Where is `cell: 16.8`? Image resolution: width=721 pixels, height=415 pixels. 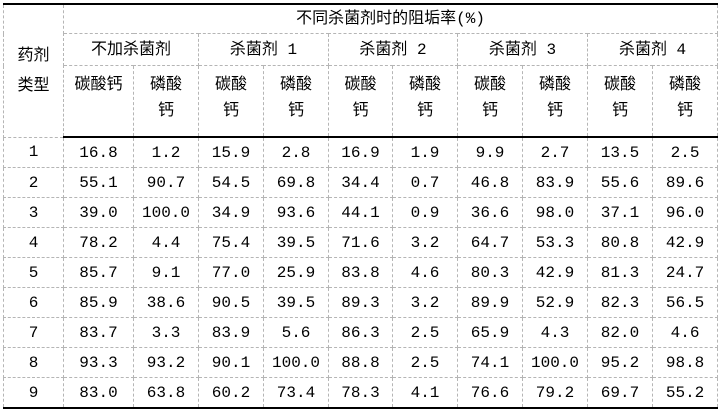 cell: 16.8 is located at coordinates (98, 152).